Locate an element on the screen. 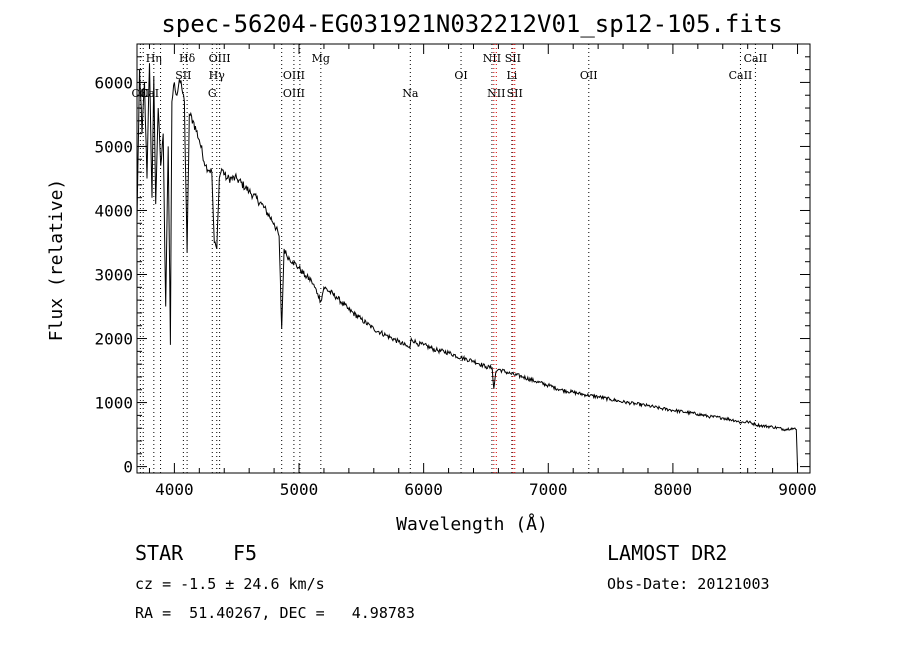 The image size is (900, 650). line-label: Na is located at coordinates (410, 93).